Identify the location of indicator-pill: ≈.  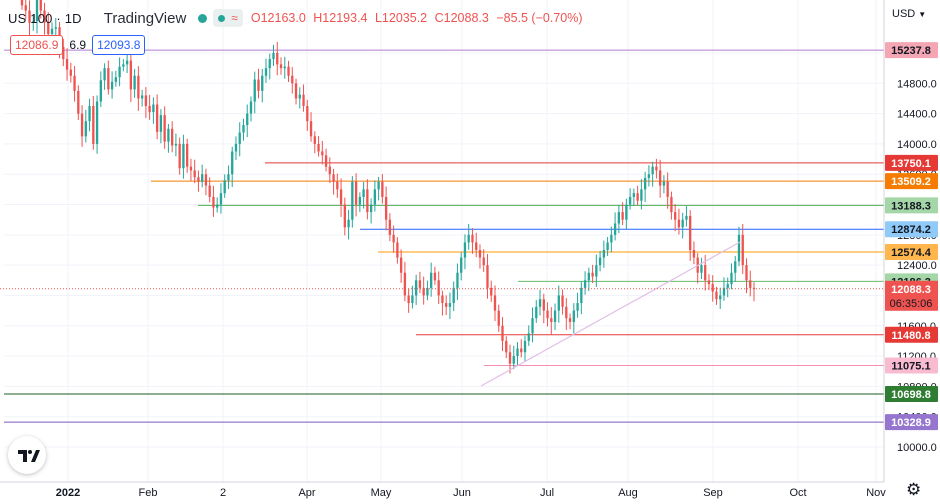
(228, 18).